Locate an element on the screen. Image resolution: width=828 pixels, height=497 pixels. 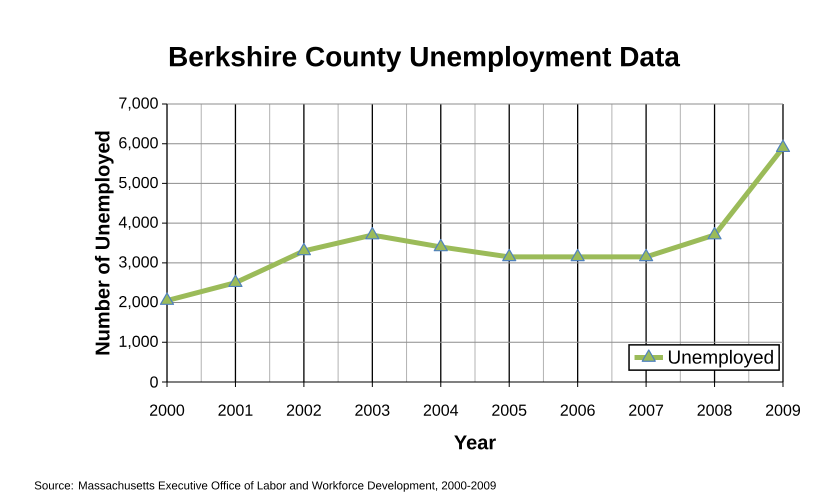
x-axis-title: Year is located at coordinates (475, 443).